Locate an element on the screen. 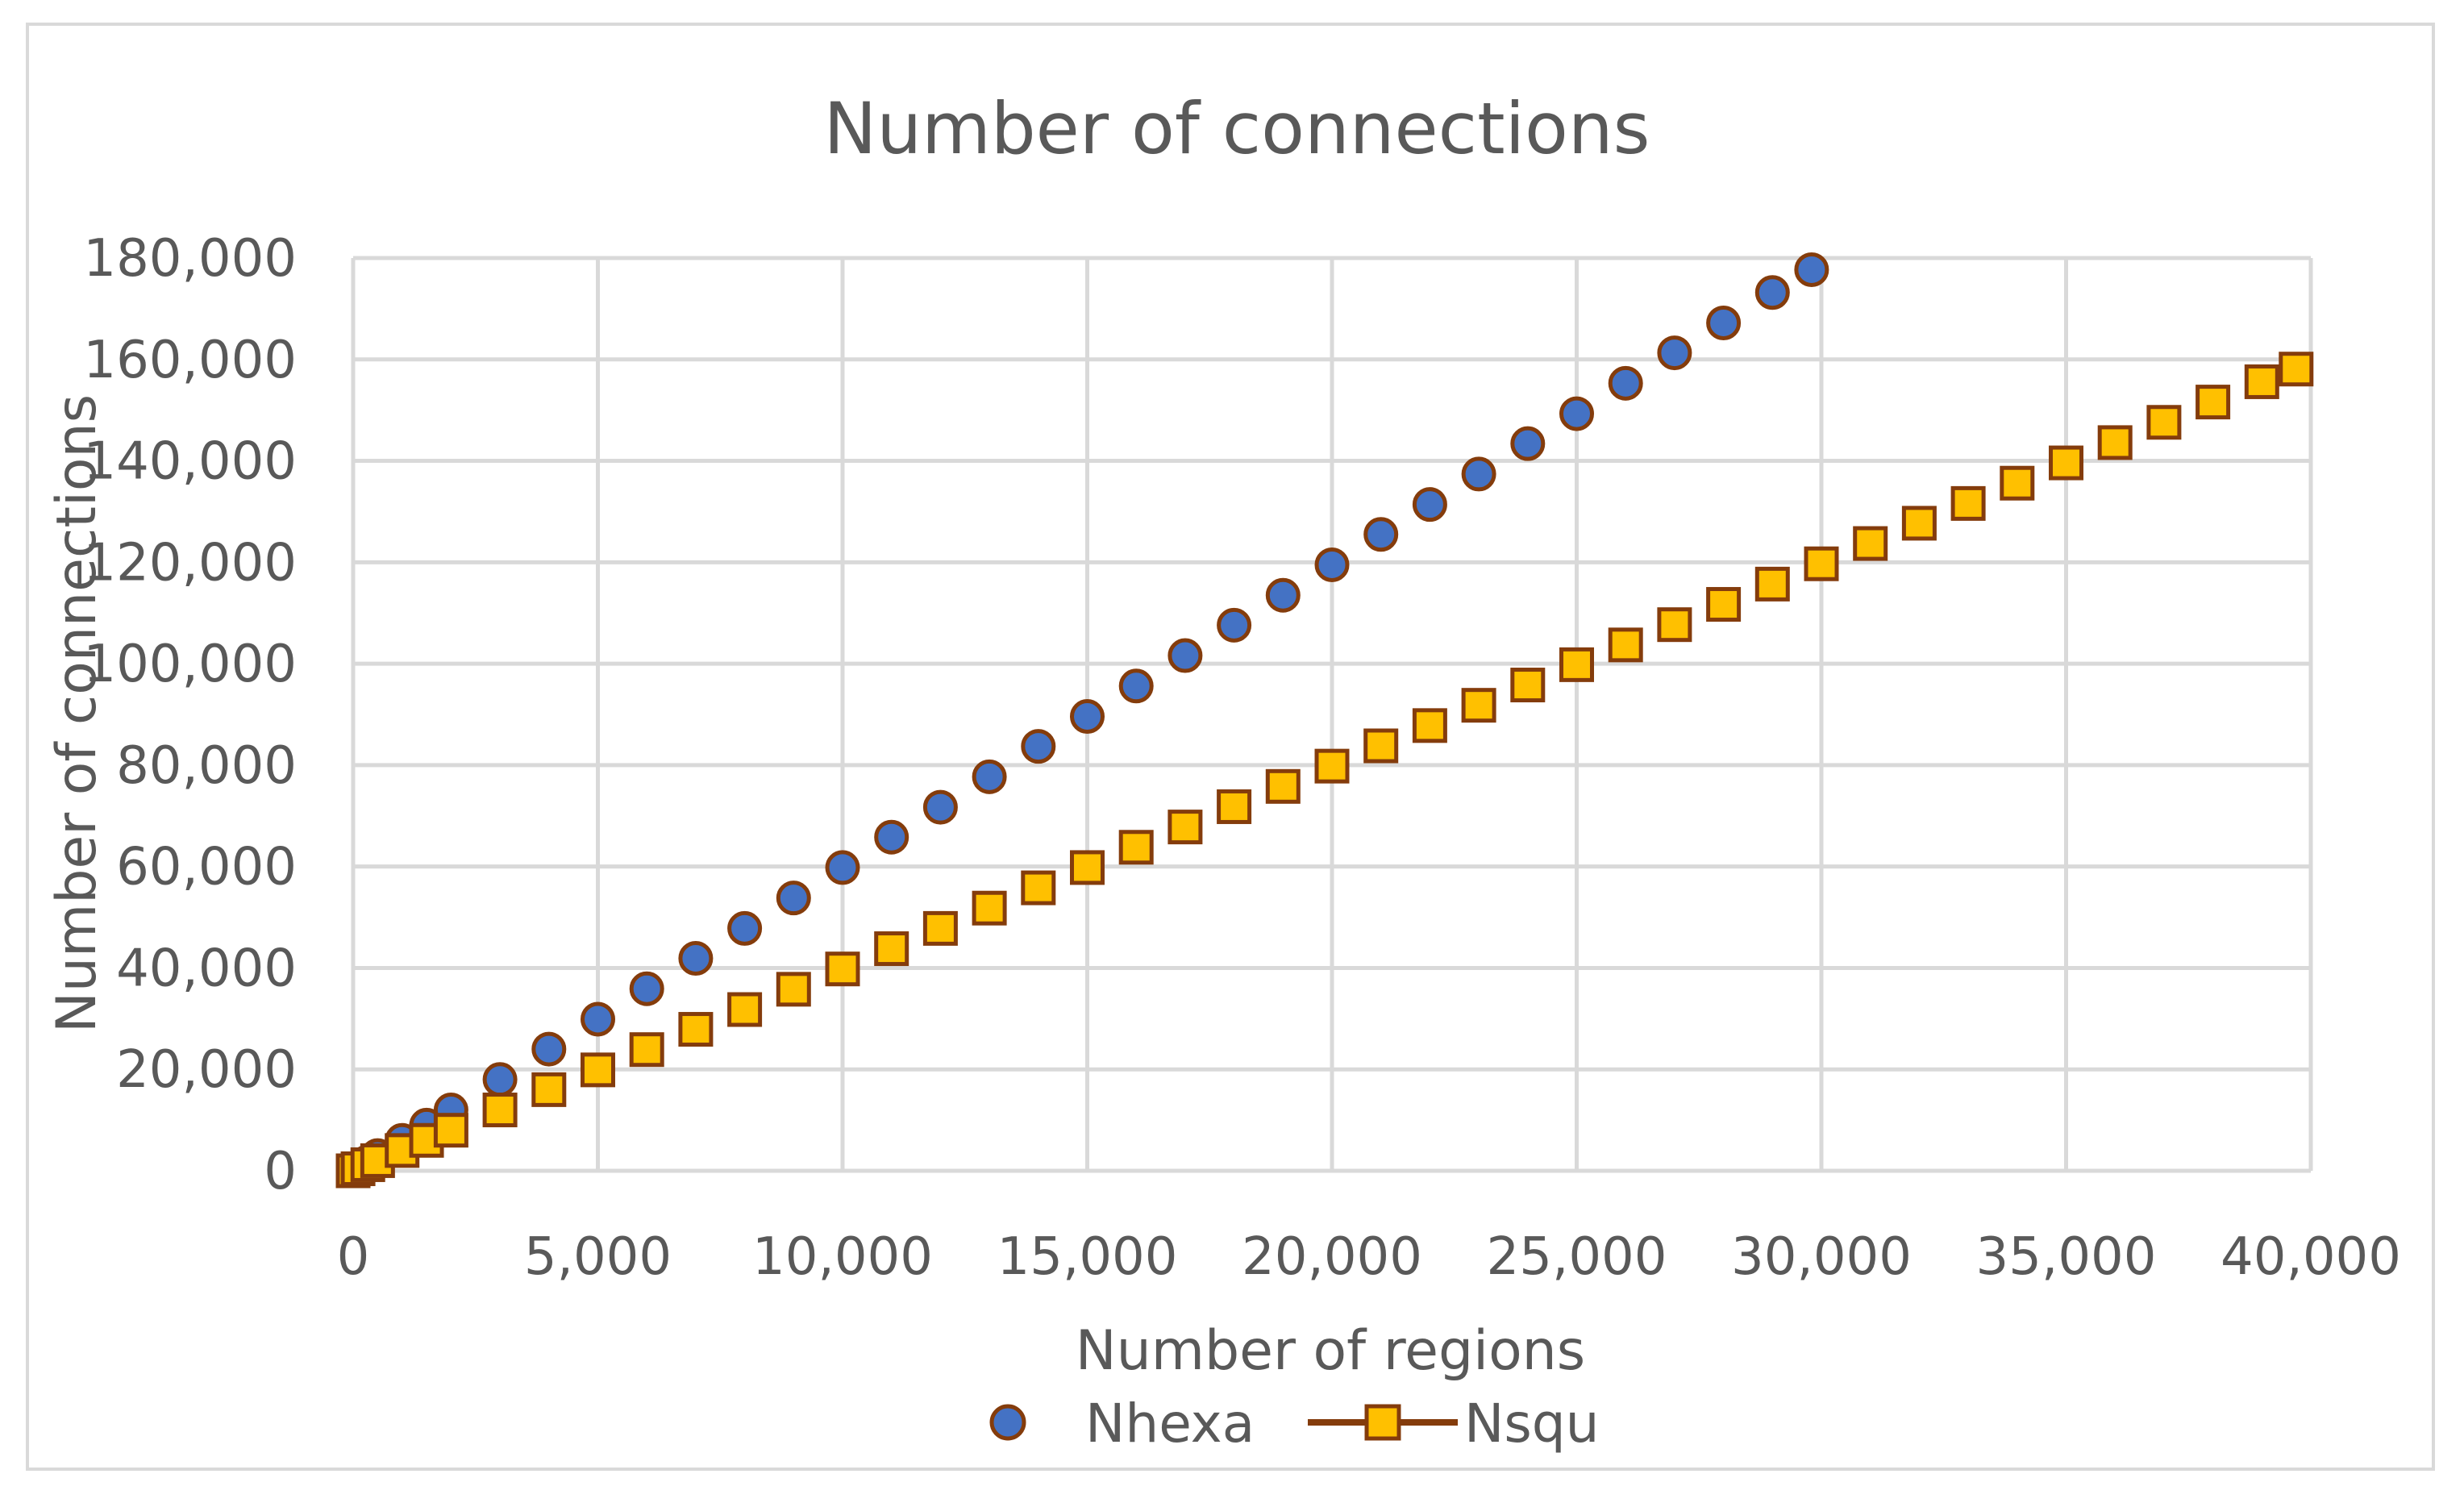 Image resolution: width=2464 pixels, height=1503 pixels. legend-item-nsqu: Nsqu is located at coordinates (1453, 1424).